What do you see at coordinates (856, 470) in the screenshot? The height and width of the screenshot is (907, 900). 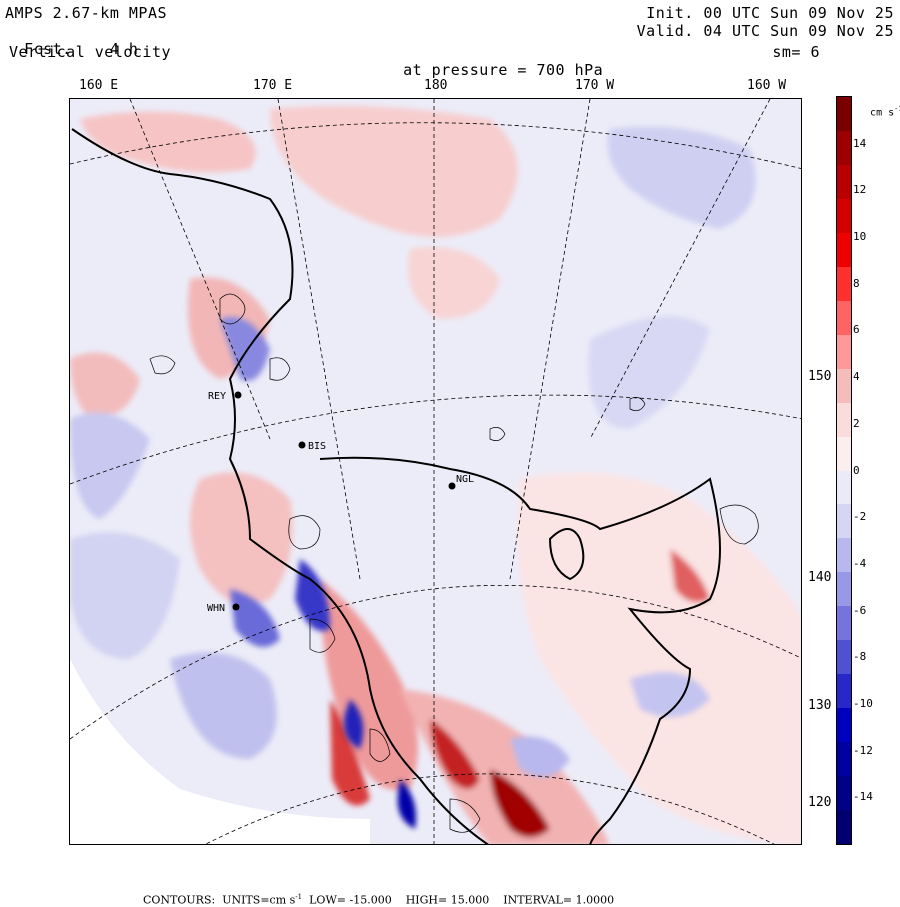 I see `colorbar-tick-label: 0` at bounding box center [856, 470].